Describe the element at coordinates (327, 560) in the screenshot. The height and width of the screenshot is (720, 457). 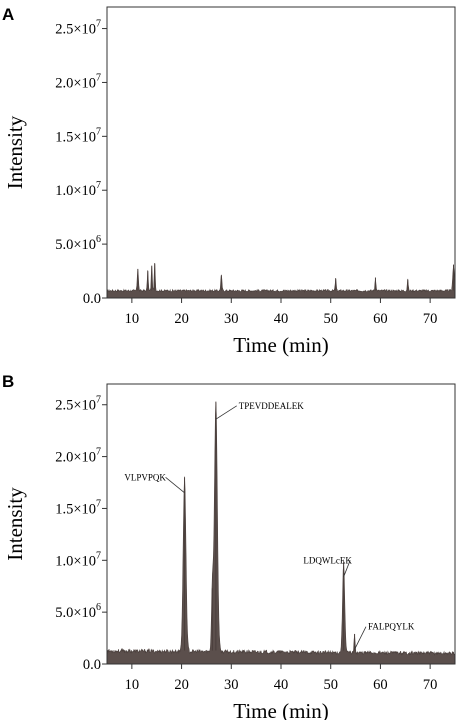
I see `peak-annotation: LDQWLcEK` at that location.